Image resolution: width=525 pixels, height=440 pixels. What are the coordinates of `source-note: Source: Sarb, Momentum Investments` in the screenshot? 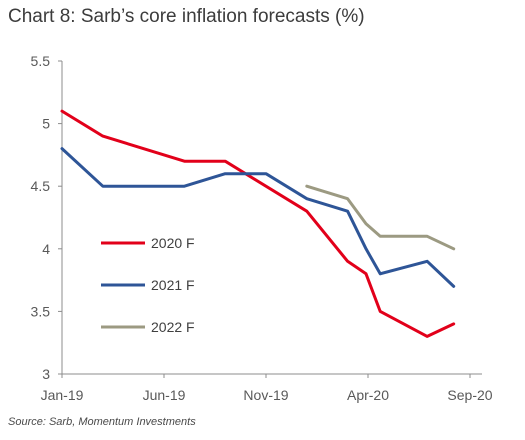 It's located at (102, 422).